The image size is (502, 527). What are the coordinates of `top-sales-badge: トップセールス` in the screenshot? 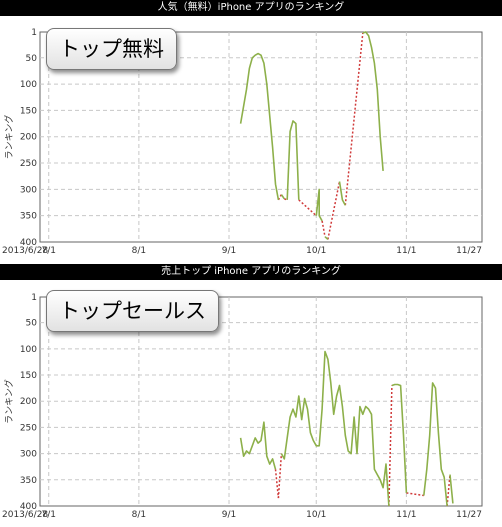 It's located at (132, 311).